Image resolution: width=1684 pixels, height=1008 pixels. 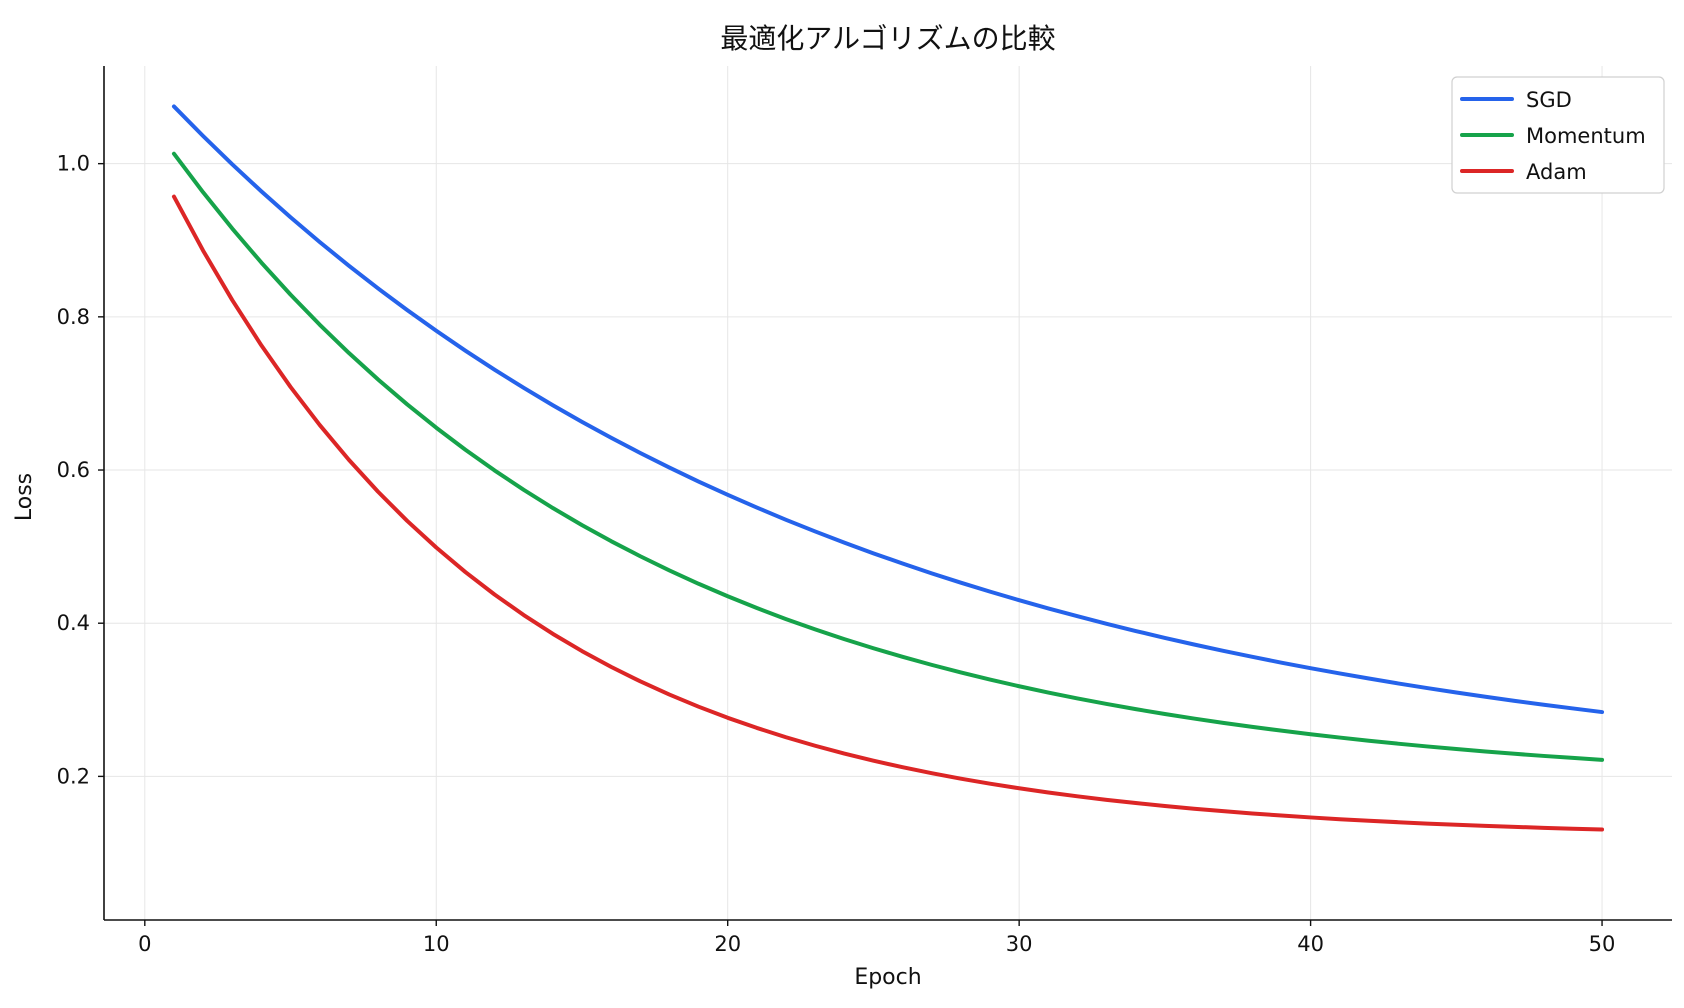 I want to click on legend-label: Adam, so click(x=1556, y=172).